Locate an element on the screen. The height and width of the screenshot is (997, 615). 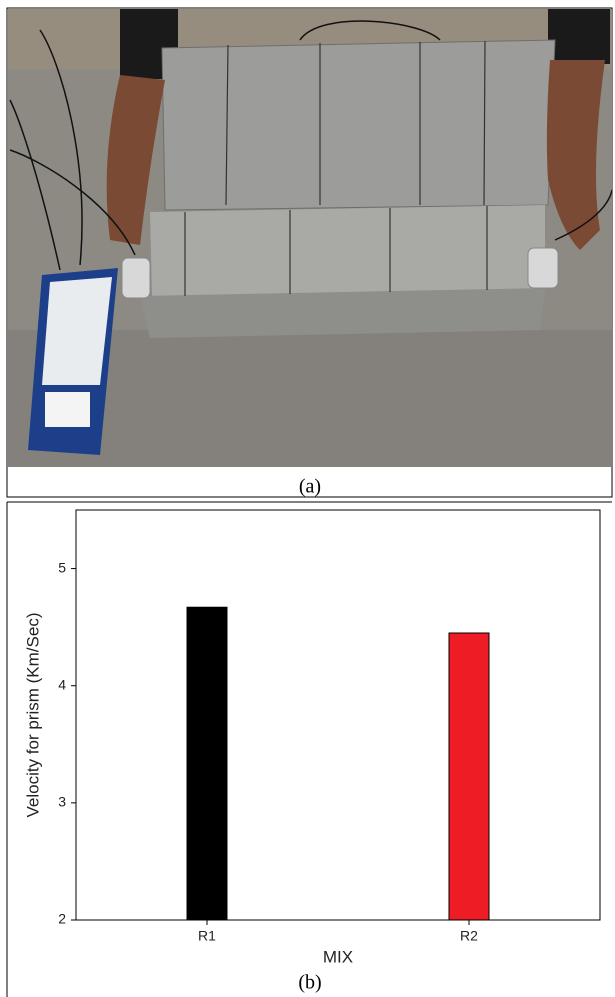
y-tick-label: 5 is located at coordinates (62, 567).